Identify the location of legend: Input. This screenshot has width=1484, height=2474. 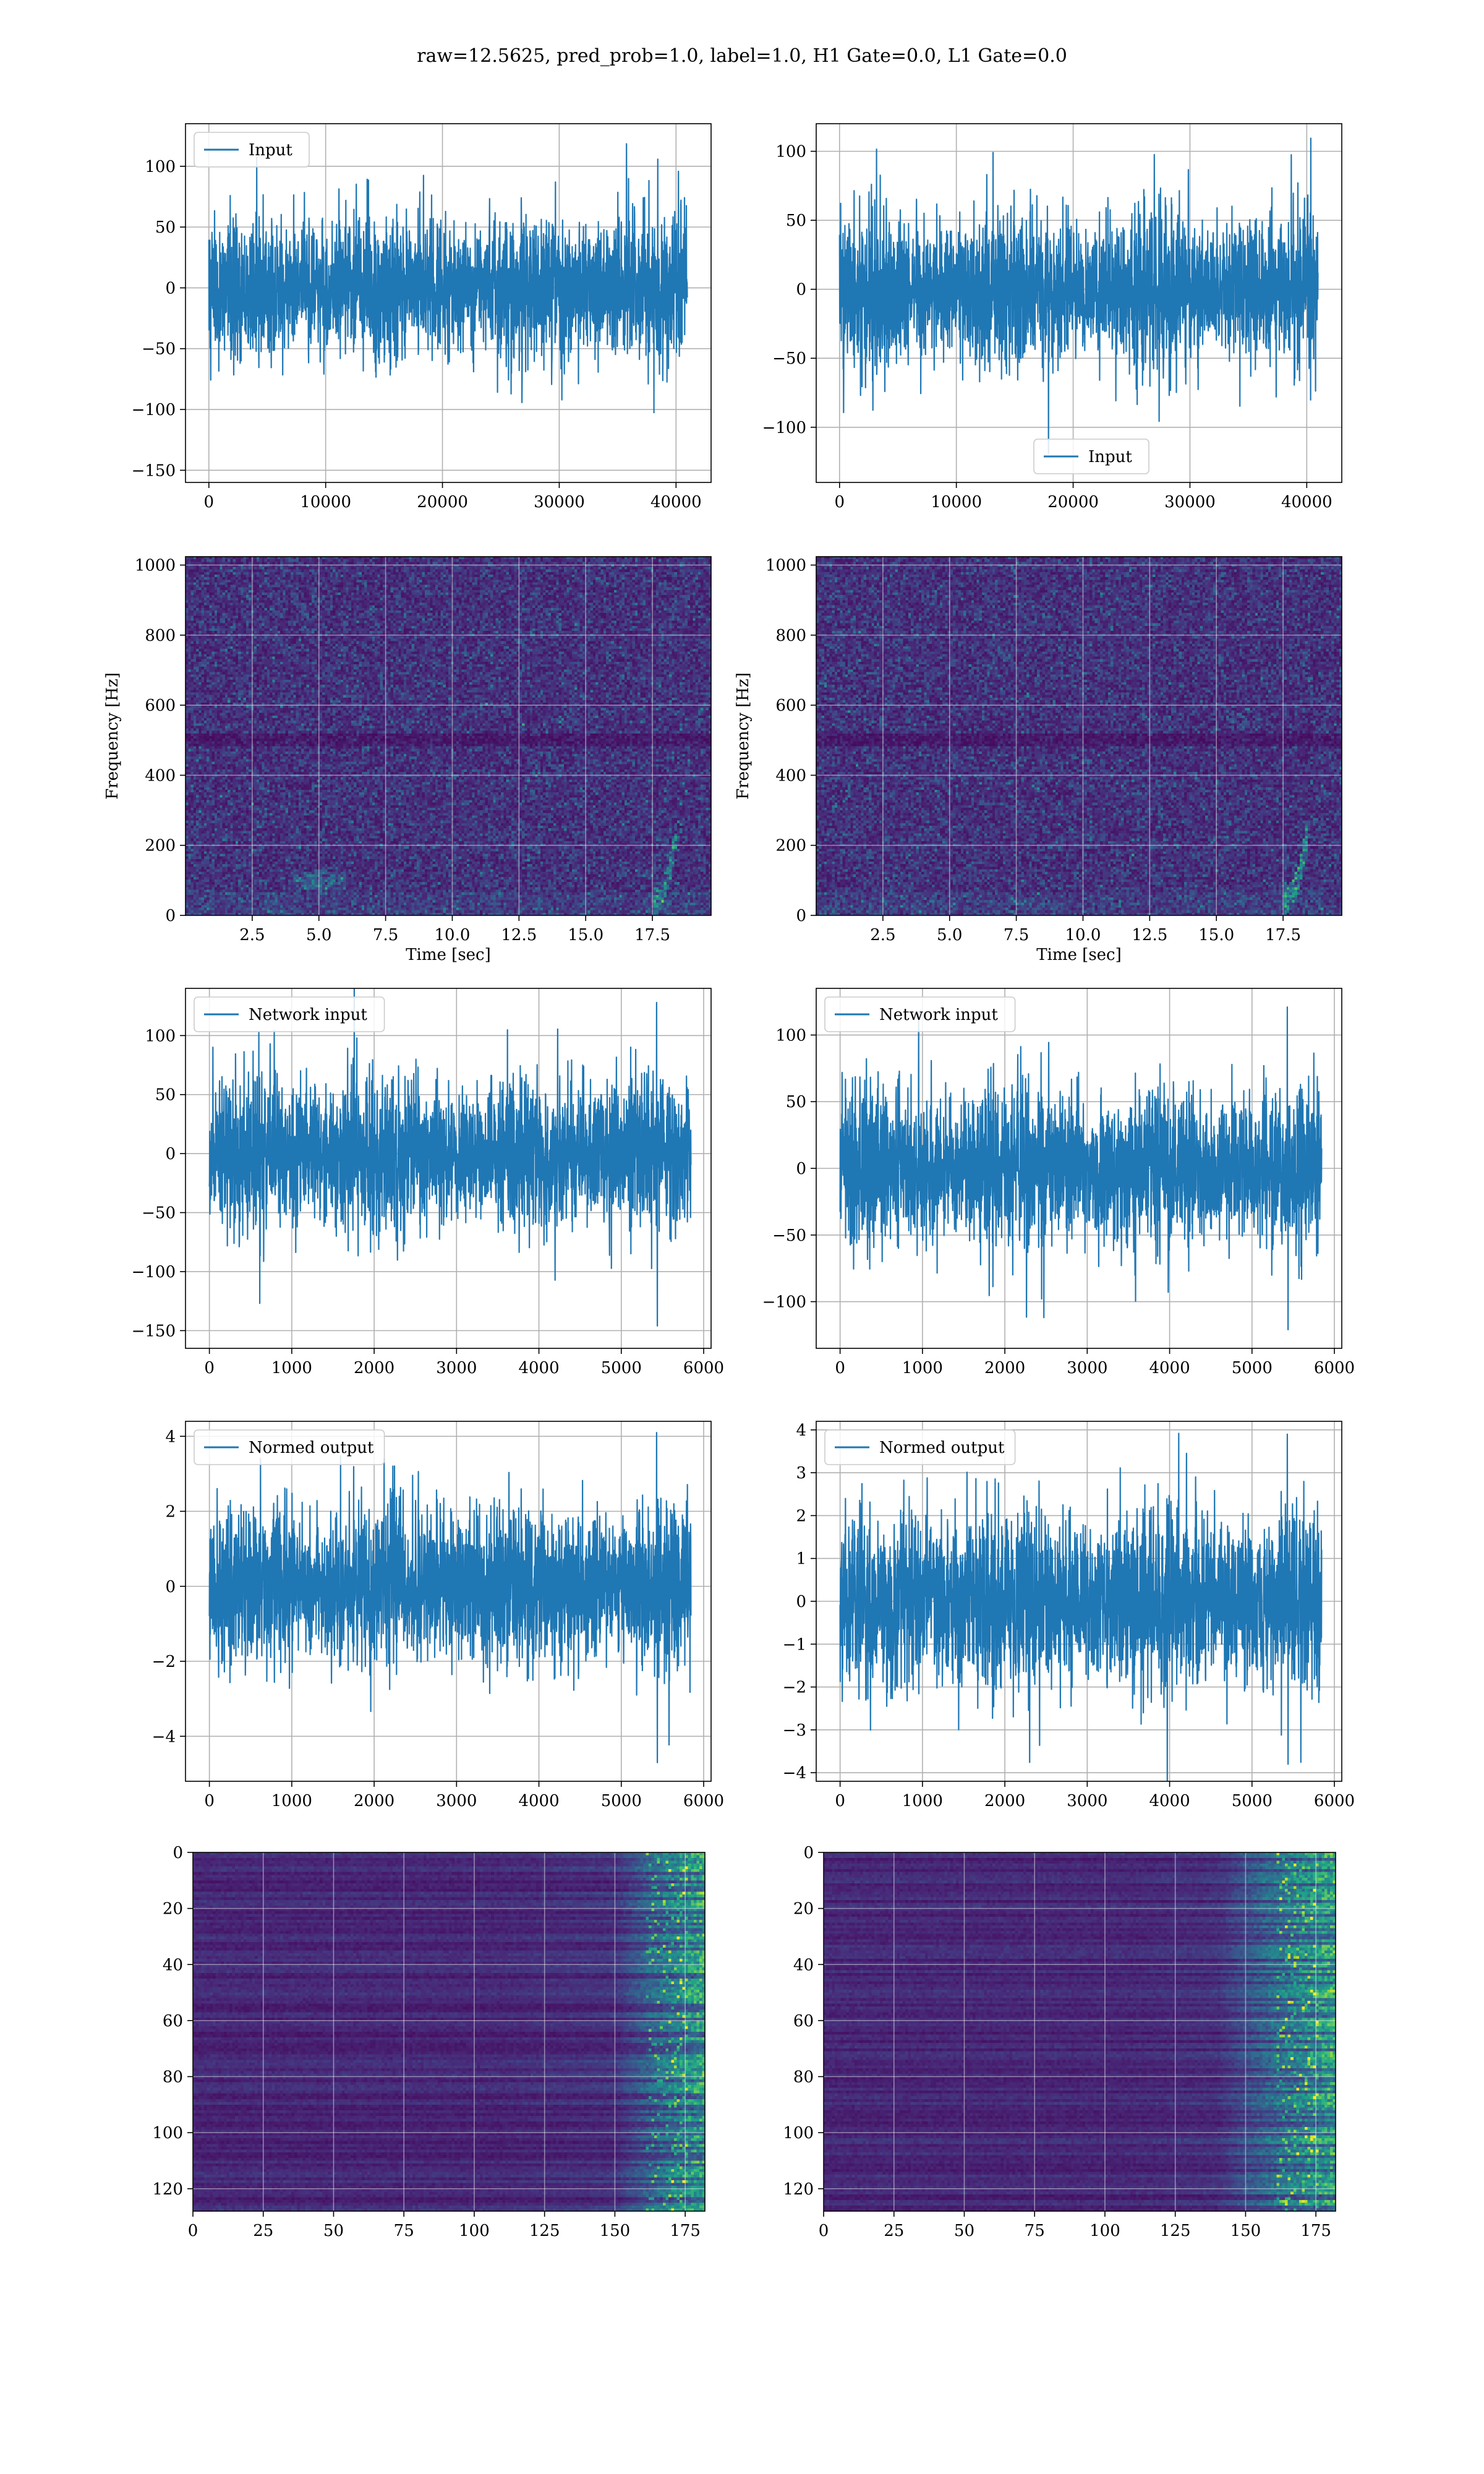
(1091, 456).